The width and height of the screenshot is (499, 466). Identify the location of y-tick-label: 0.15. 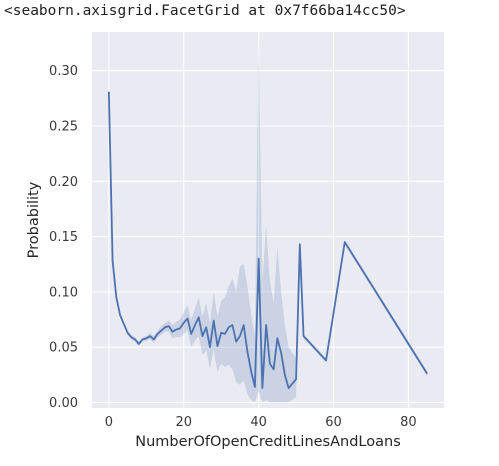
(63, 237).